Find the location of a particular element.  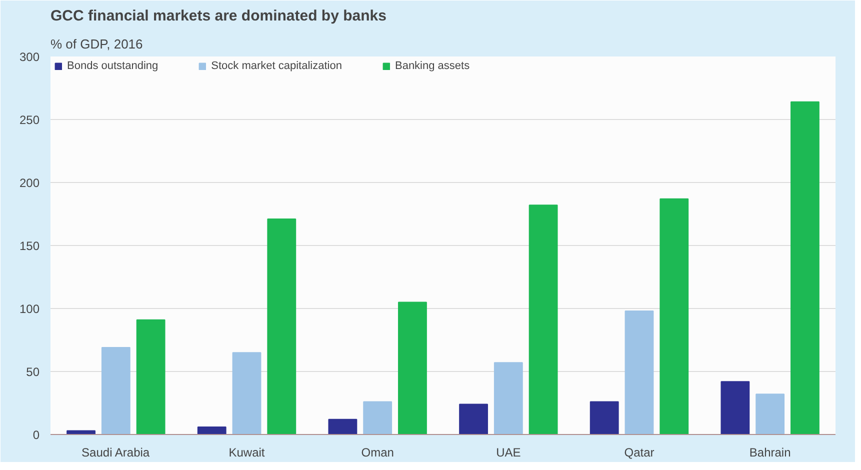

x-tick-label: Qatar is located at coordinates (639, 453).